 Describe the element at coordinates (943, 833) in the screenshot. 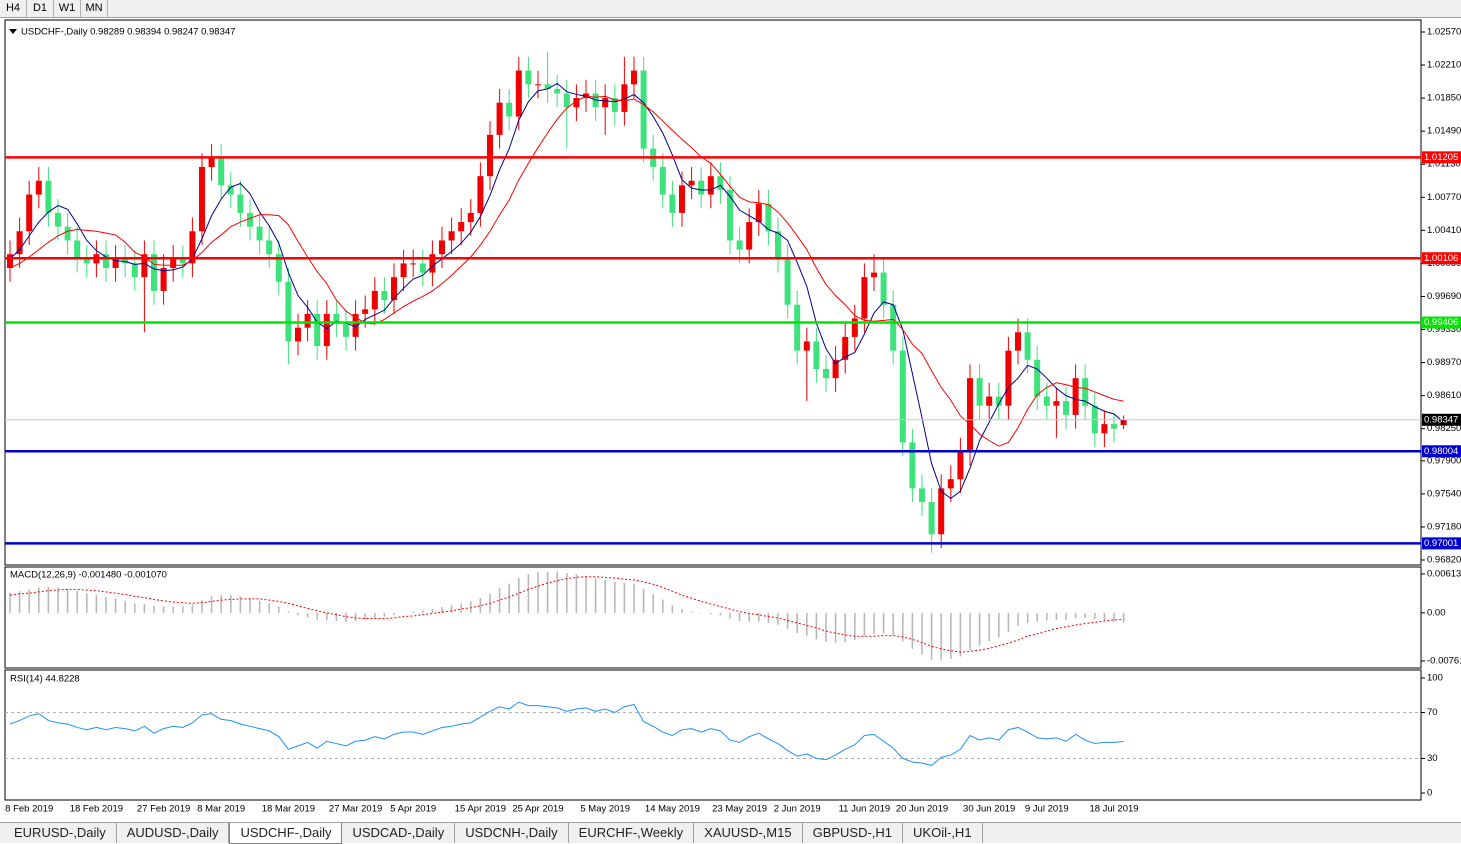

I see `chart-tab: UKOil-,H1` at that location.